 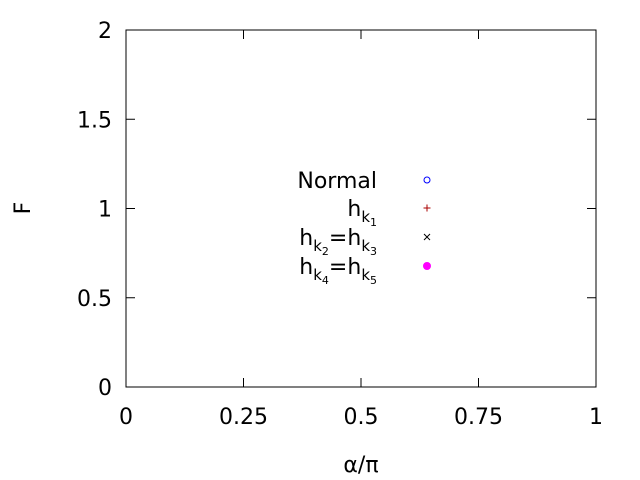 I want to click on legend-marker-2-b, so click(x=427, y=237).